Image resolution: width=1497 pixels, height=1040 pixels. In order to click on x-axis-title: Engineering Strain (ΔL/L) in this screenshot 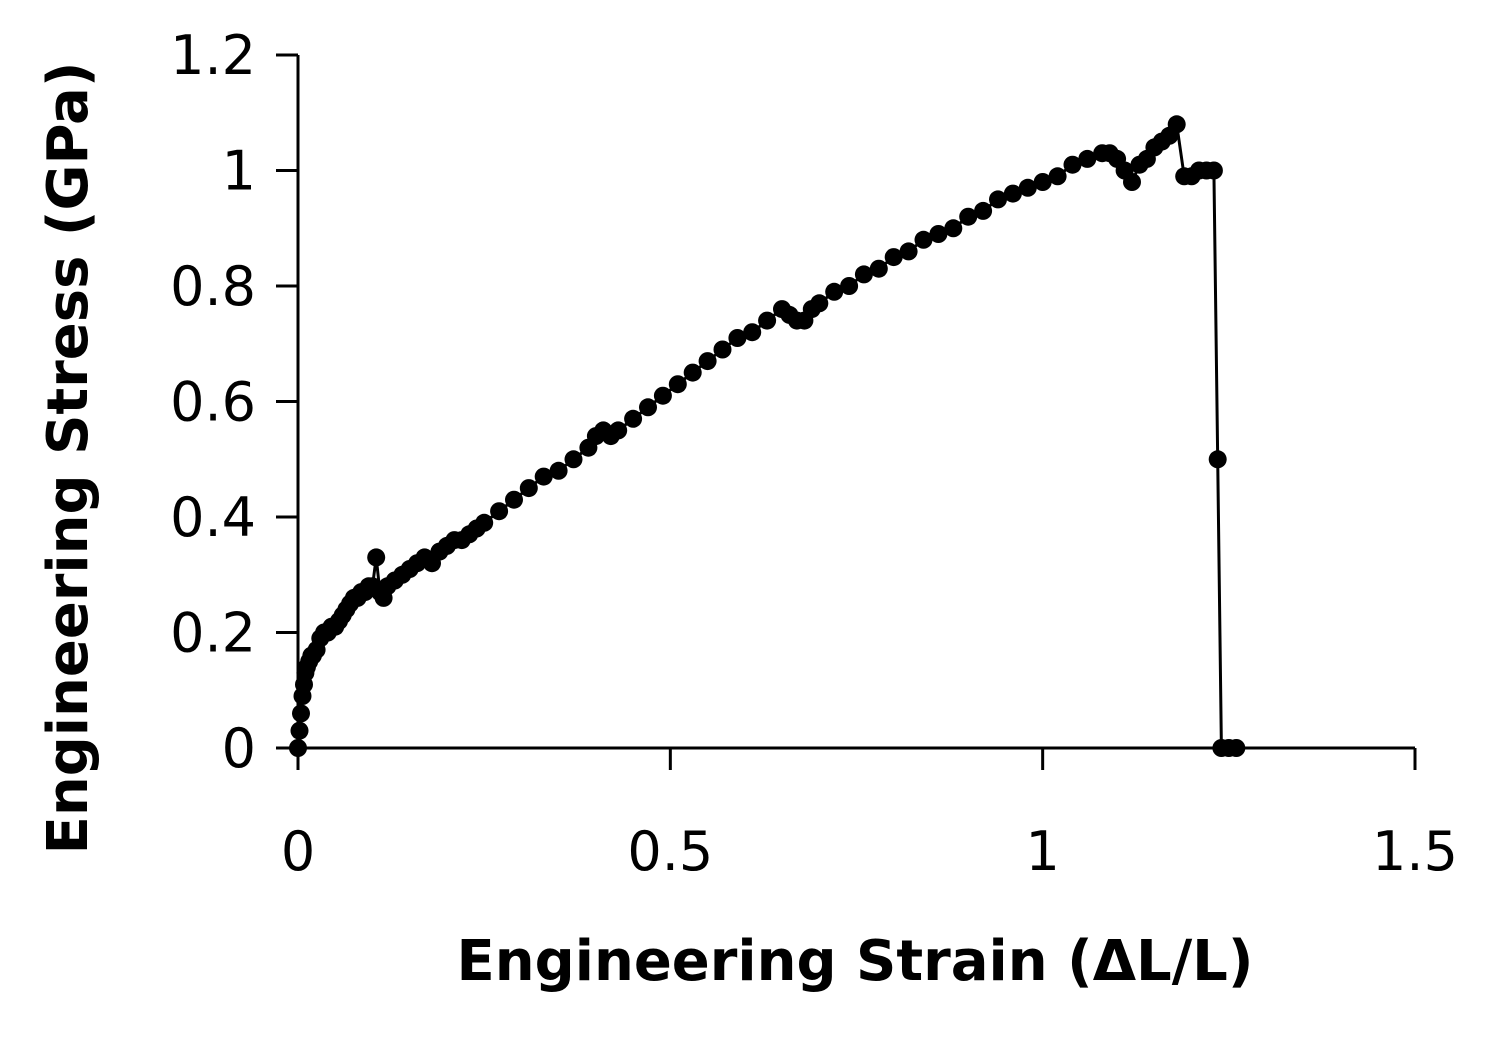, I will do `click(855, 961)`.